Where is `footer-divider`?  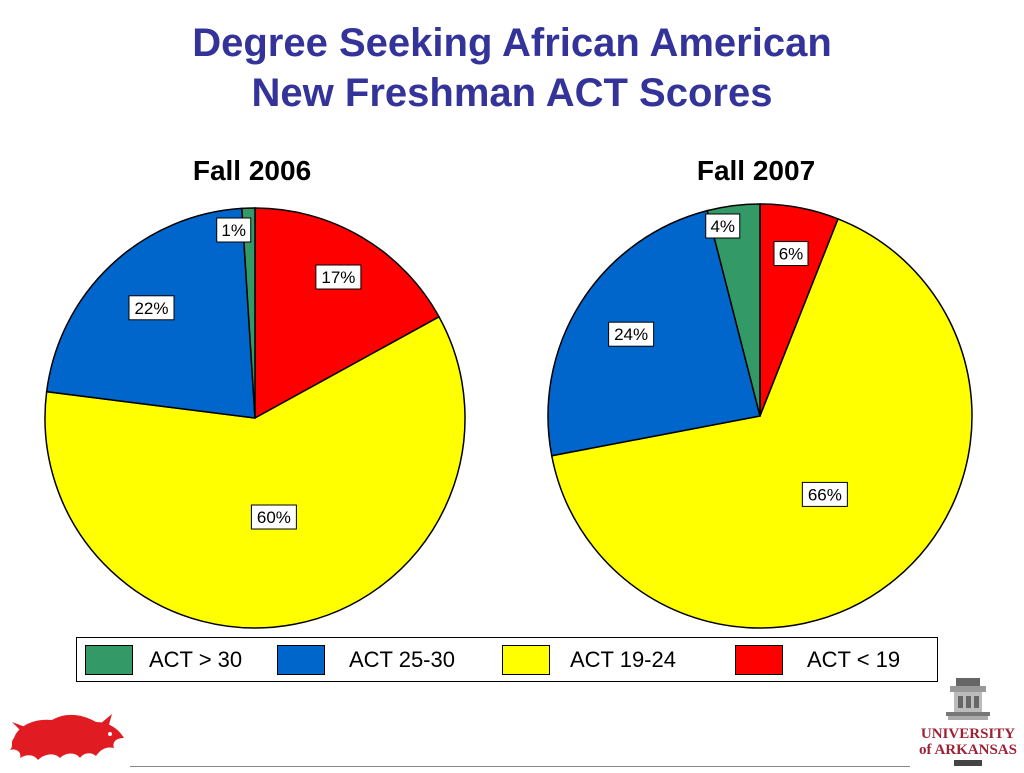
footer-divider is located at coordinates (520, 766).